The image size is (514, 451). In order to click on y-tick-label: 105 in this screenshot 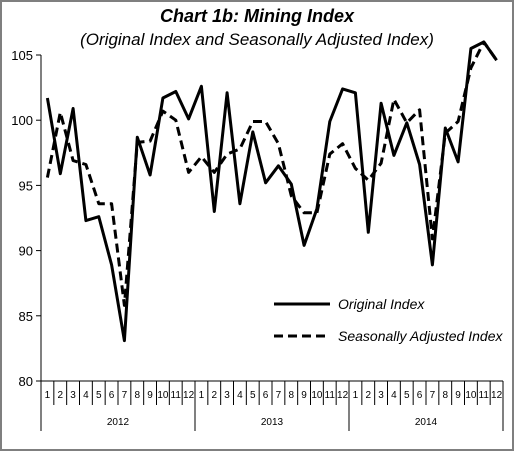, I will do `click(22, 55)`.